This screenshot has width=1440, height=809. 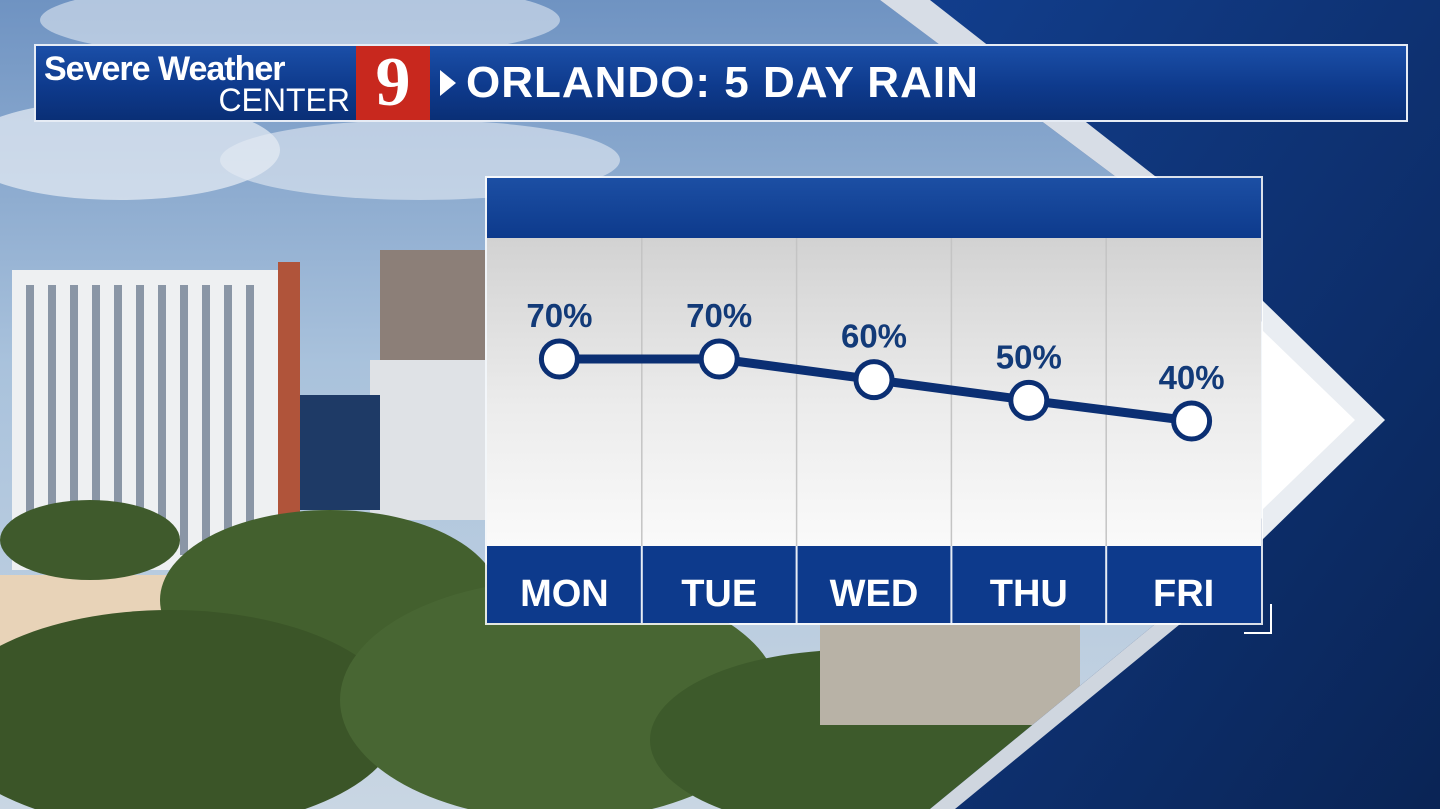 What do you see at coordinates (1029, 594) in the screenshot?
I see `day-label: THU` at bounding box center [1029, 594].